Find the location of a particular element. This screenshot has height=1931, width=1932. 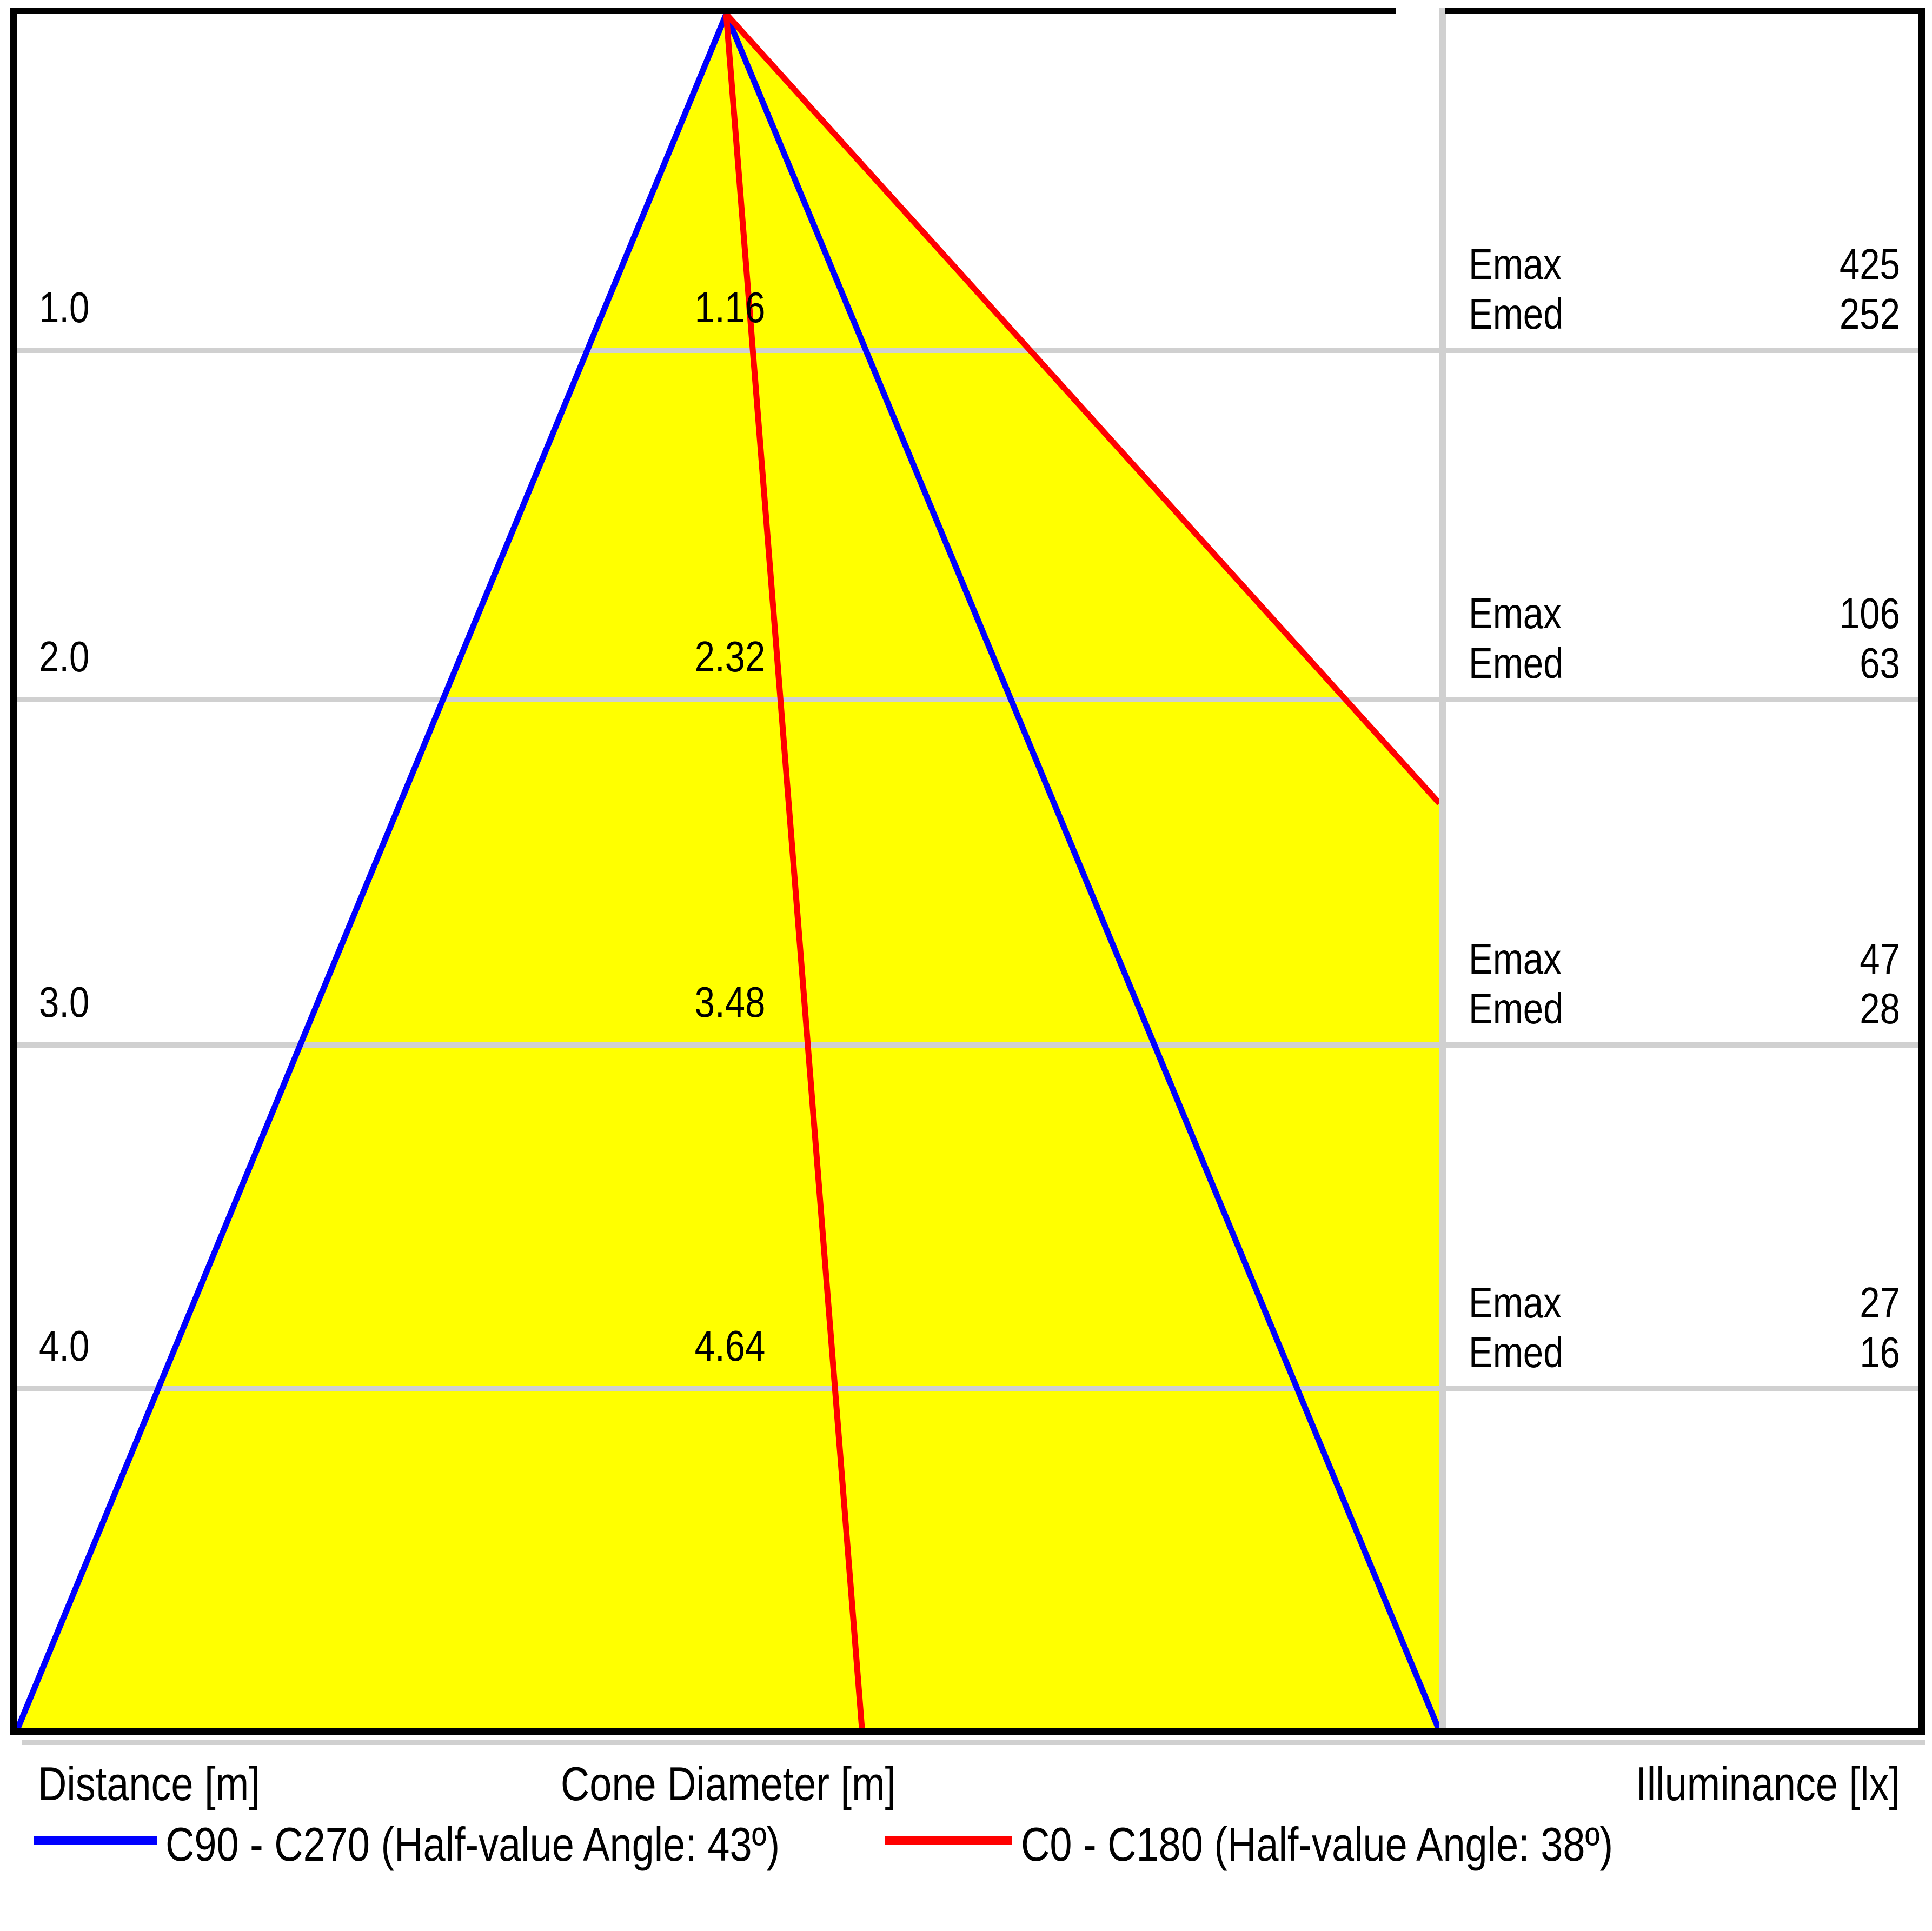

cone-diameter-label-4: 4.64 is located at coordinates (730, 1345).